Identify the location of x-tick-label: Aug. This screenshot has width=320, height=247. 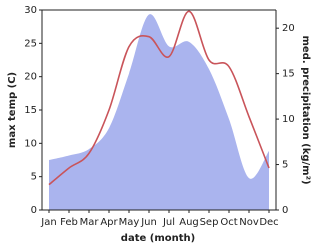
(189, 222).